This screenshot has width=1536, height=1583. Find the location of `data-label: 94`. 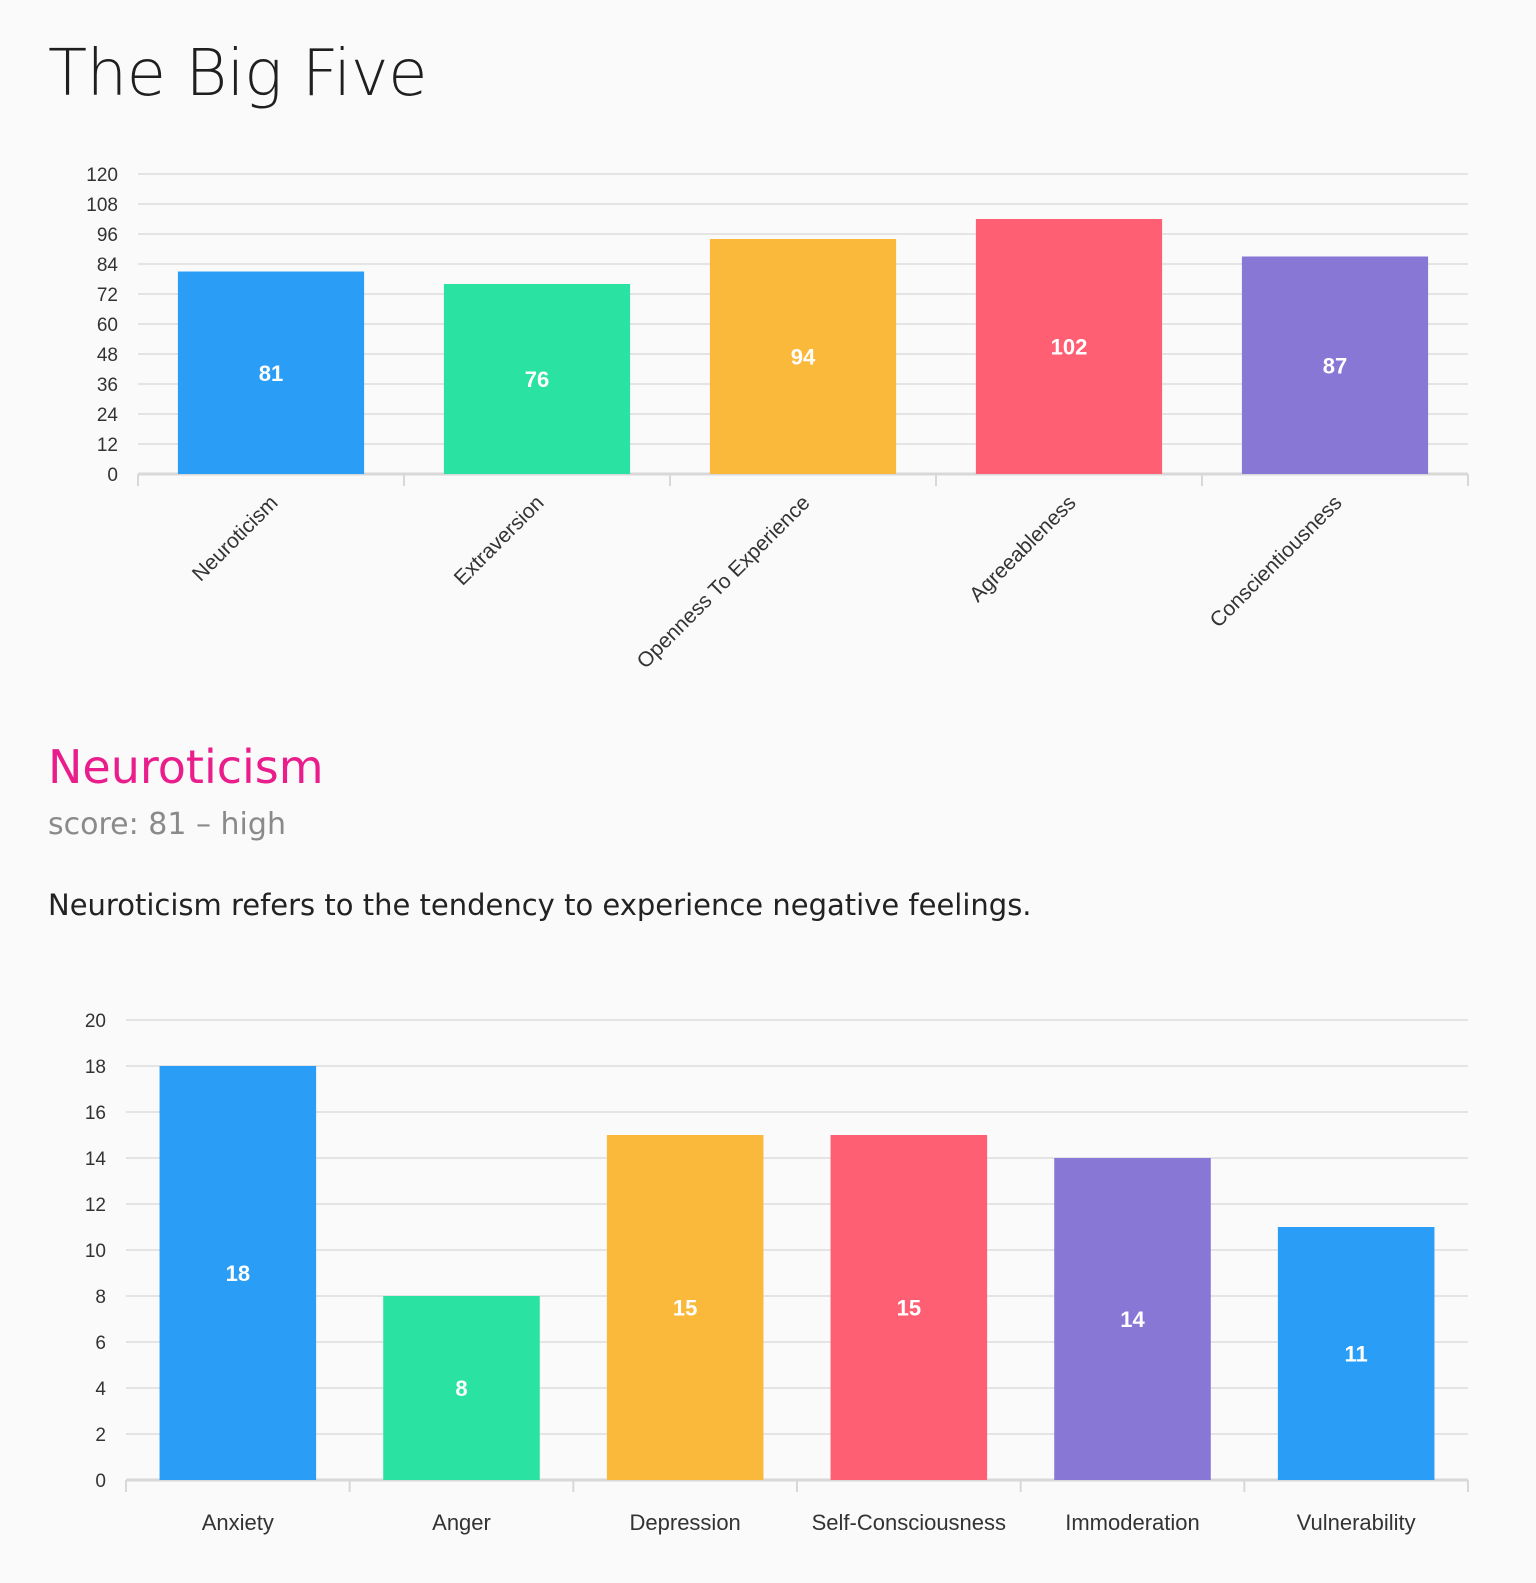

data-label: 94 is located at coordinates (803, 357).